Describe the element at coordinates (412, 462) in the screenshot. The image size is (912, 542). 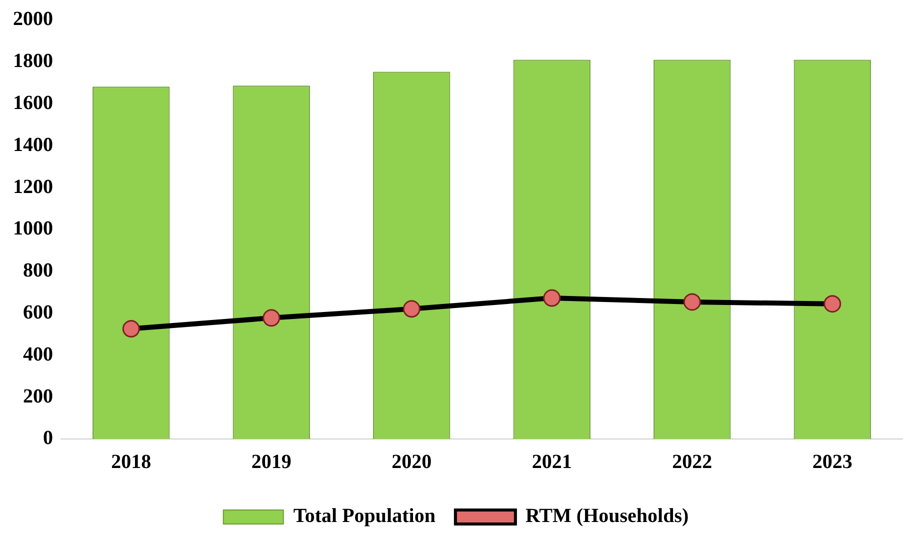
I see `x-tick-label: 2020` at that location.